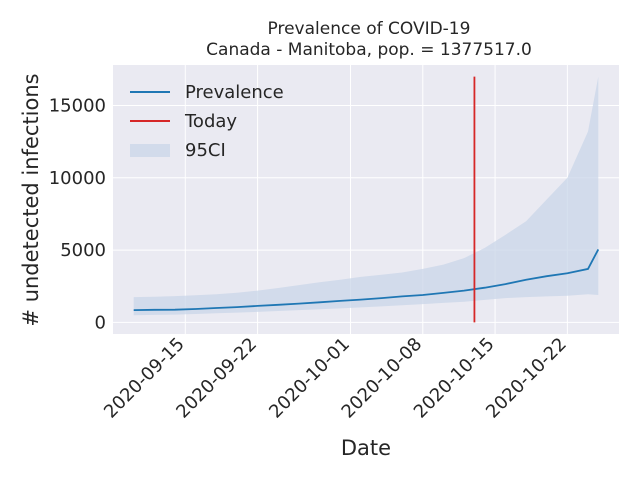  What do you see at coordinates (31, 199) in the screenshot?
I see `y-axis-label: # undetected infections` at bounding box center [31, 199].